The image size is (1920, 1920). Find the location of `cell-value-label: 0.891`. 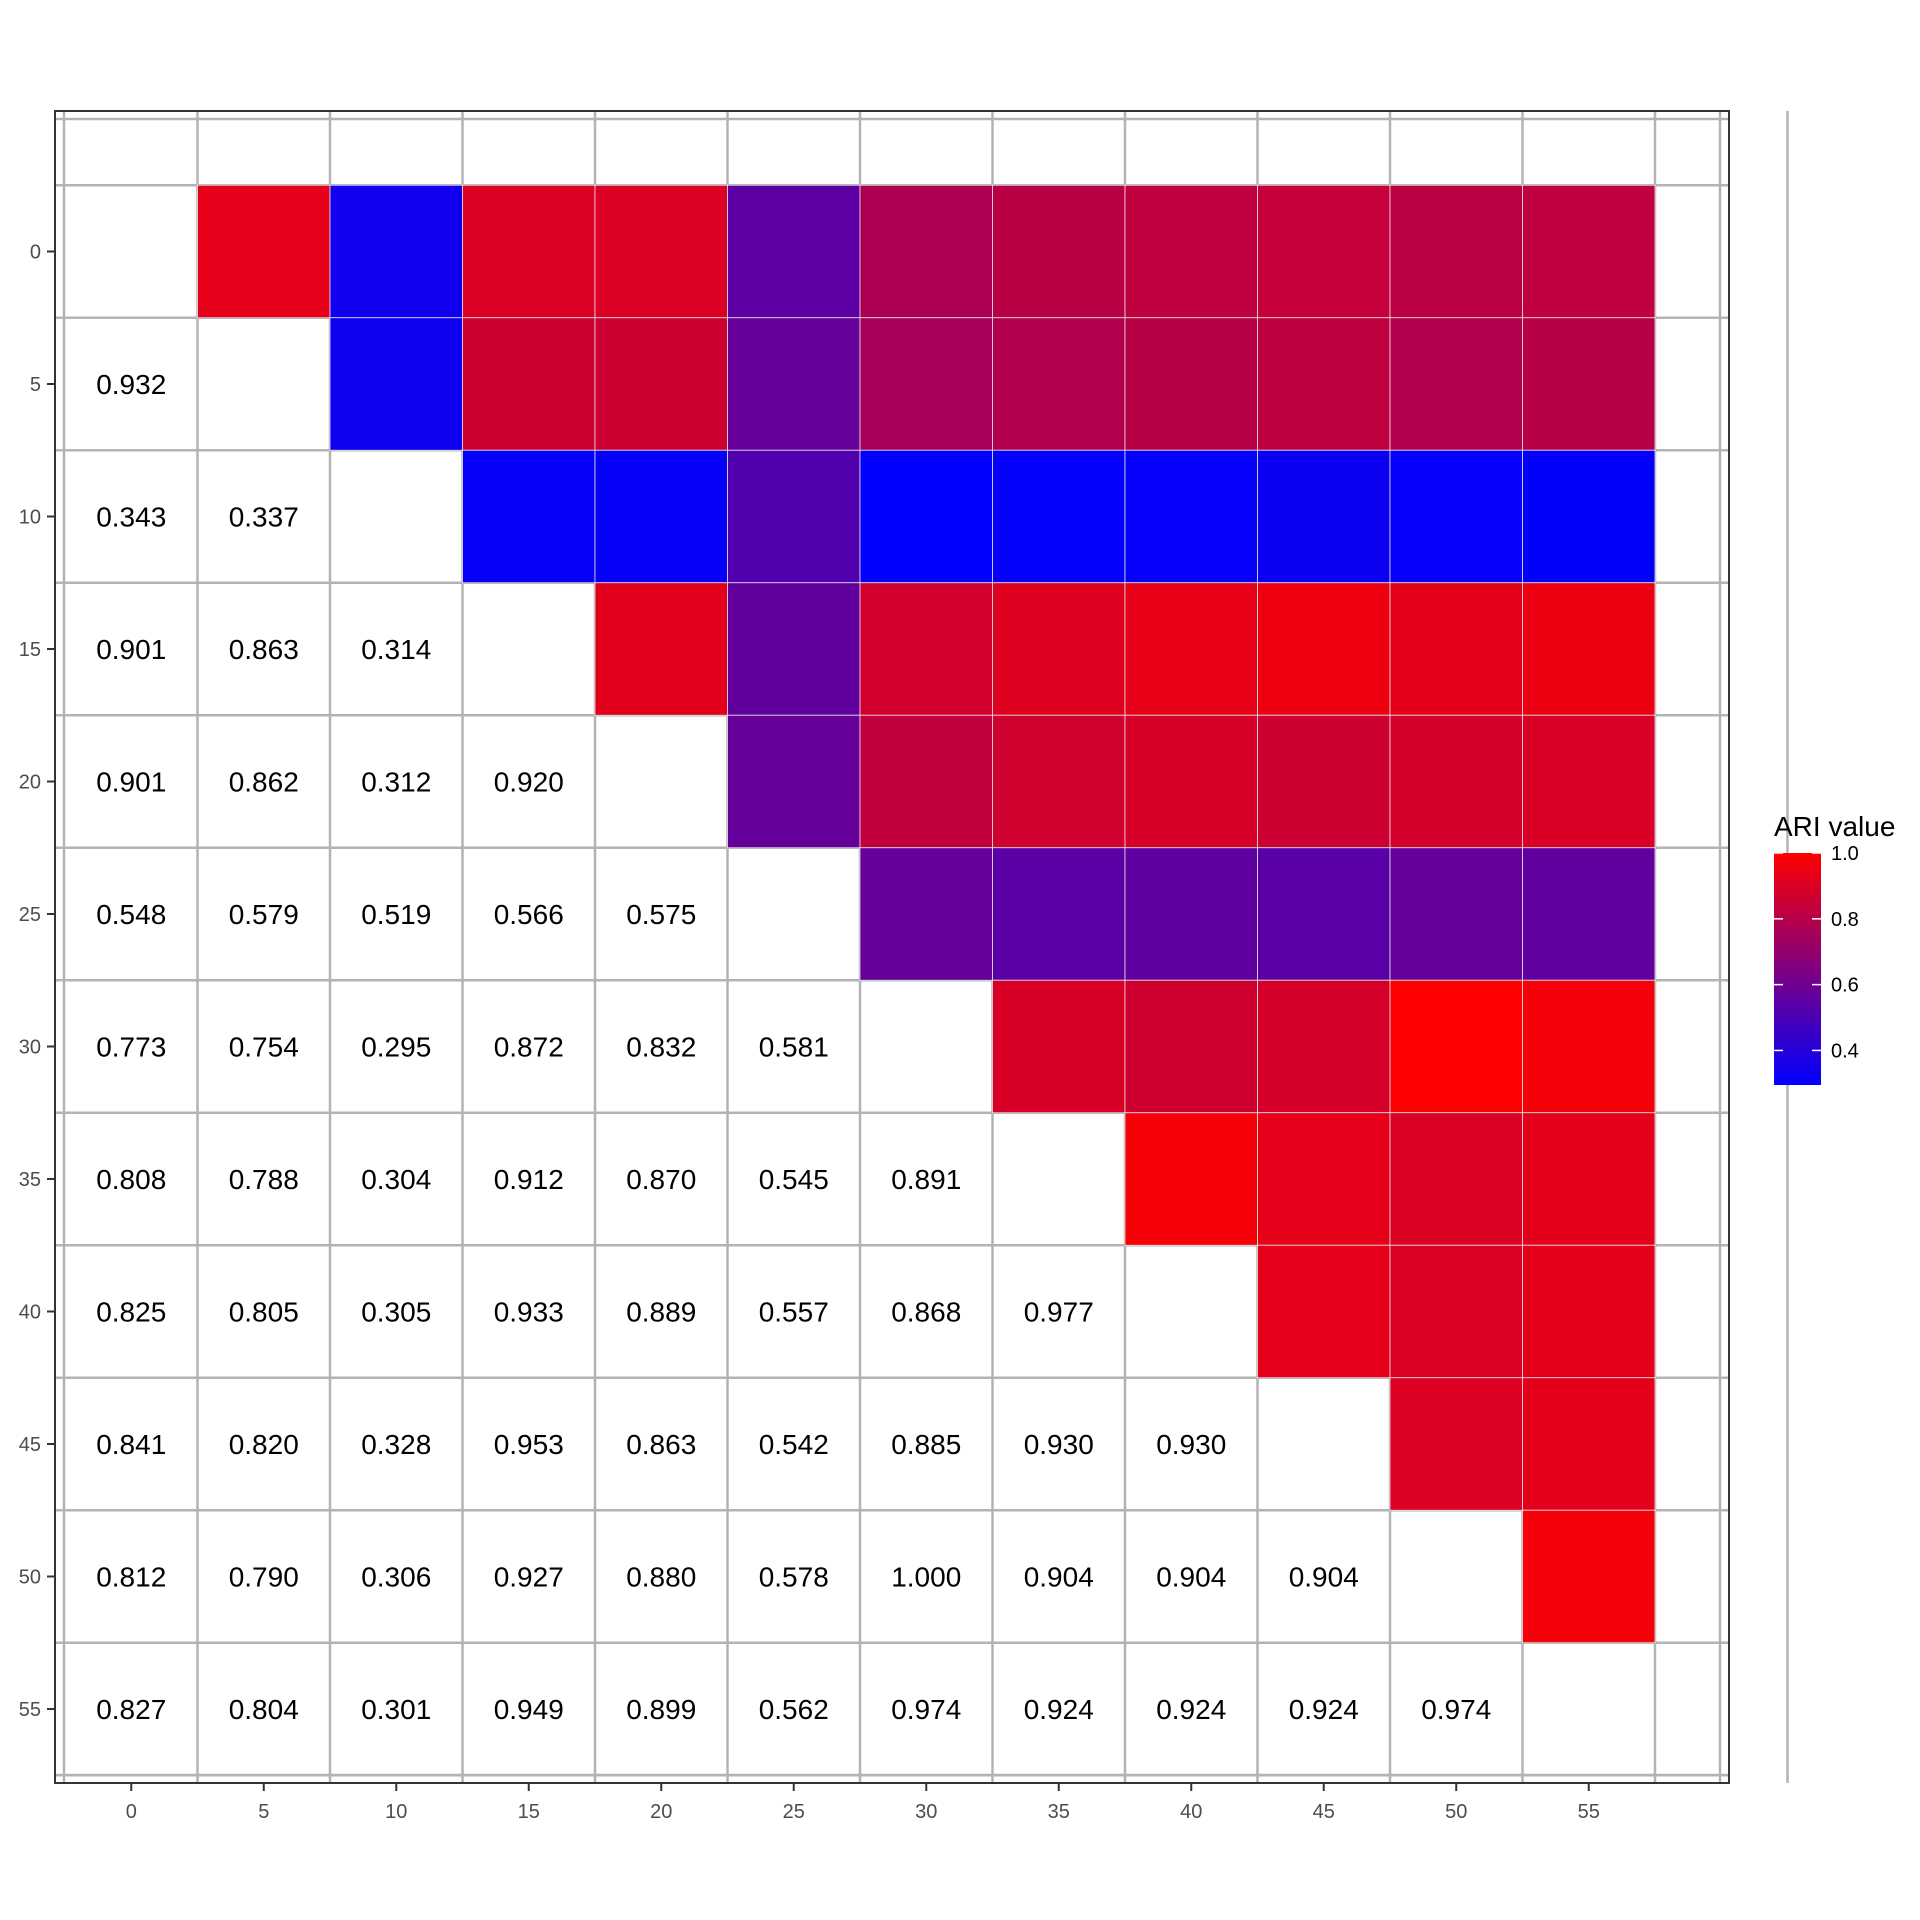

cell-value-label: 0.891 is located at coordinates (926, 1179).